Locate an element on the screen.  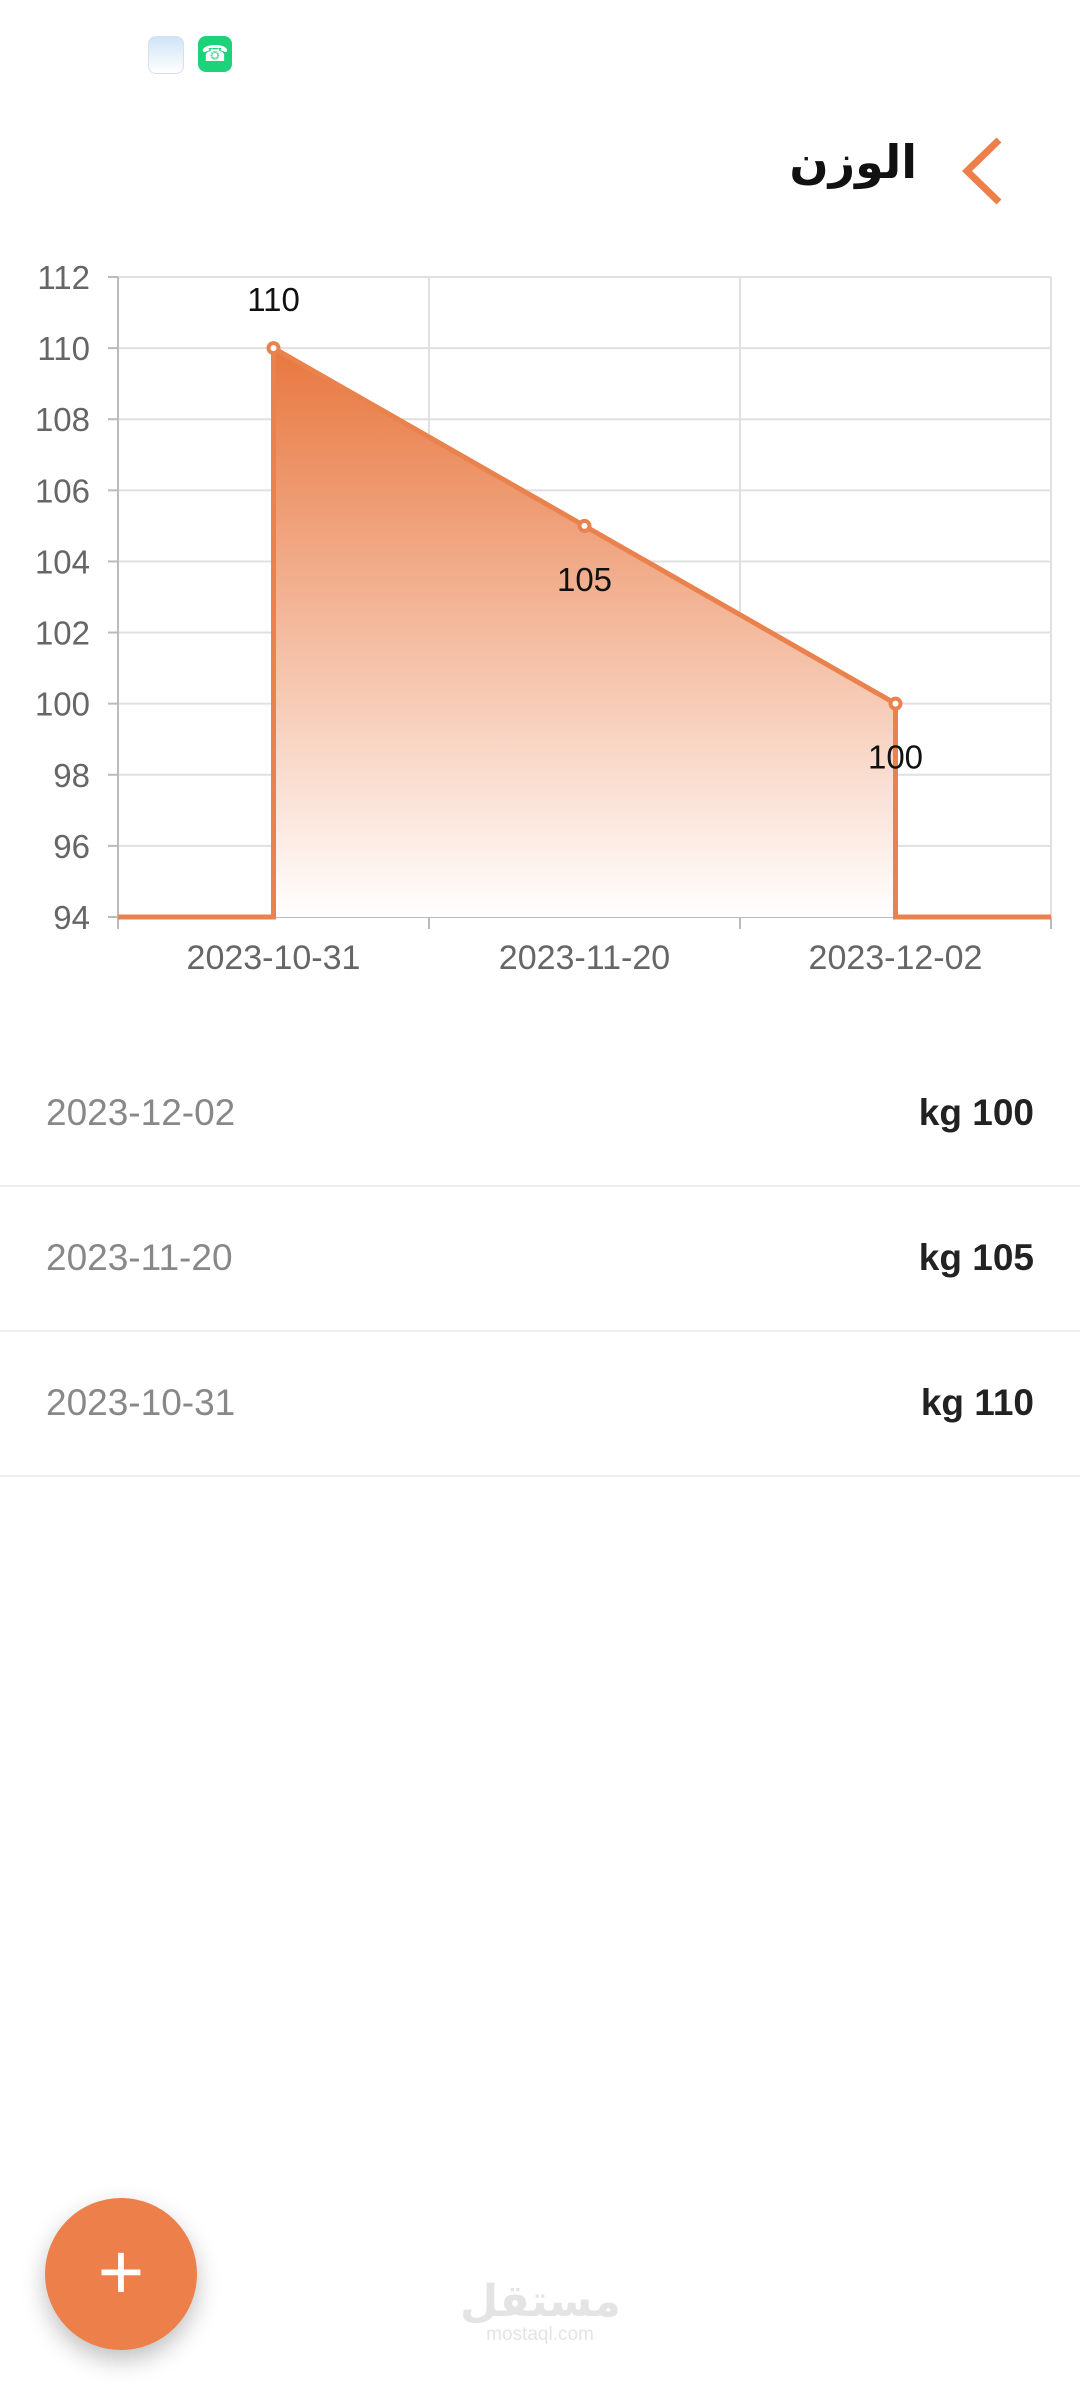
data-label: 100 is located at coordinates (895, 757).